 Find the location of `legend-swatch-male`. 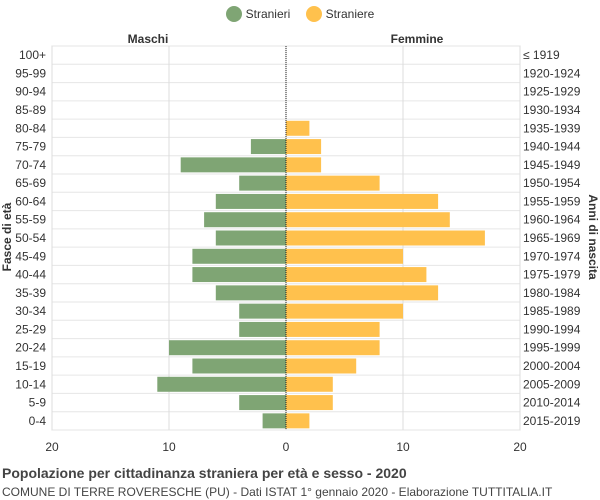

legend-swatch-male is located at coordinates (233, 14).